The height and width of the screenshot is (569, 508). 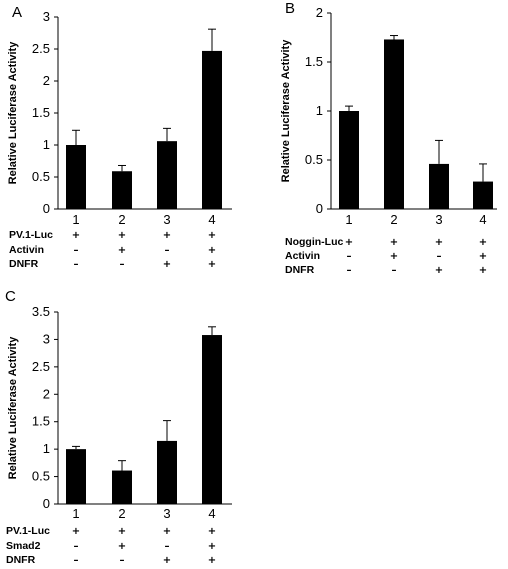 What do you see at coordinates (17, 12) in the screenshot?
I see `panel-letter: A` at bounding box center [17, 12].